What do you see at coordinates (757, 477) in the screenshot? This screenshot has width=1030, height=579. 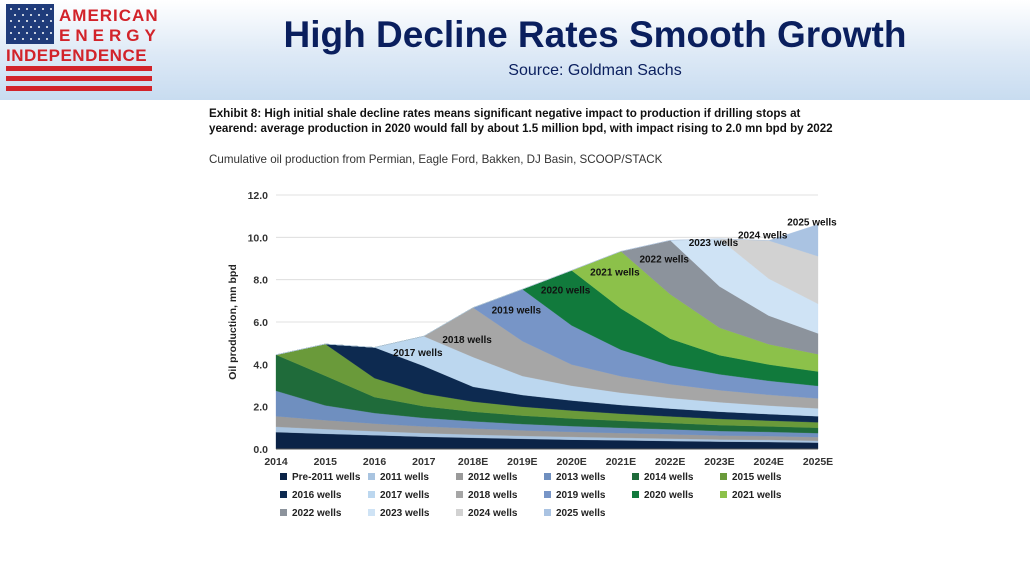 I see `legend-label: 2015 wells` at bounding box center [757, 477].